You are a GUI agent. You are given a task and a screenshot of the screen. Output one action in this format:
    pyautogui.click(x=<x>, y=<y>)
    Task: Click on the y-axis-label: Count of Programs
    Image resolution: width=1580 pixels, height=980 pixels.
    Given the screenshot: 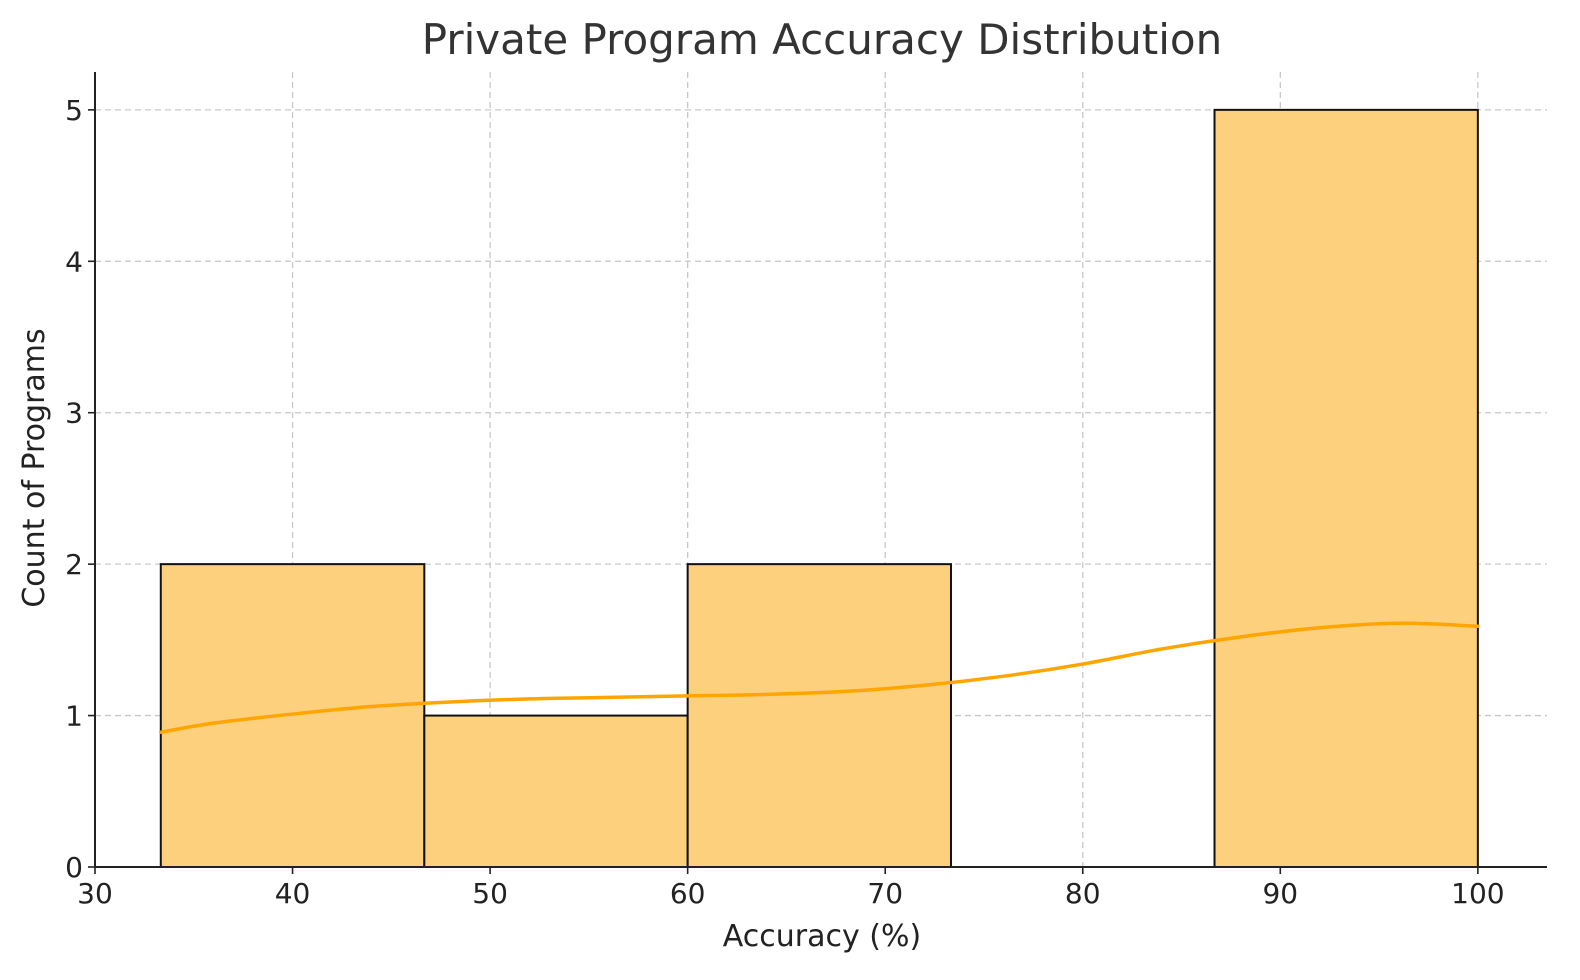 What is the action you would take?
    pyautogui.click(x=34, y=467)
    